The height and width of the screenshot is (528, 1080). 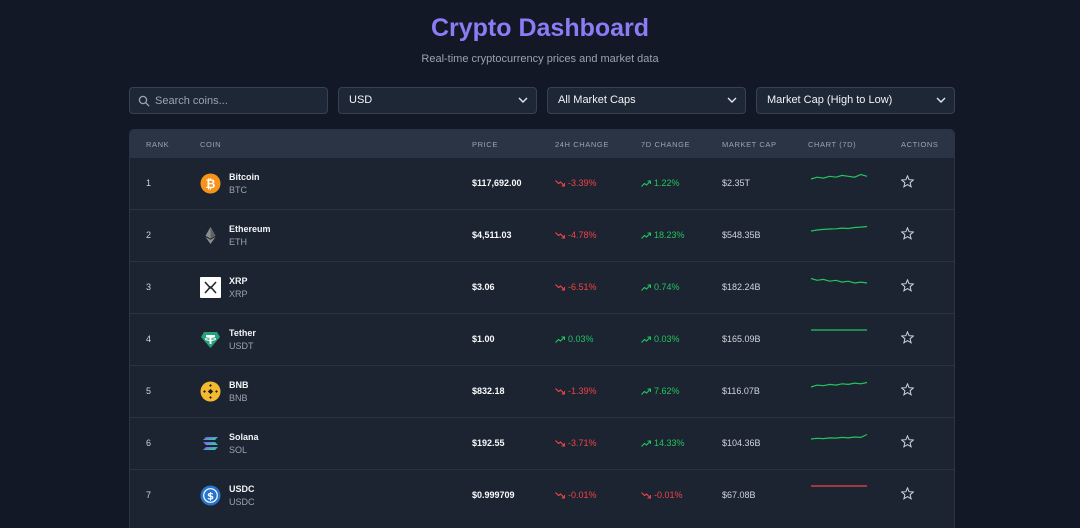 I want to click on table-row: 7 $ USDC USDC $0.999709 -0.01% -0.01% $67.08B, so click(x=542, y=495).